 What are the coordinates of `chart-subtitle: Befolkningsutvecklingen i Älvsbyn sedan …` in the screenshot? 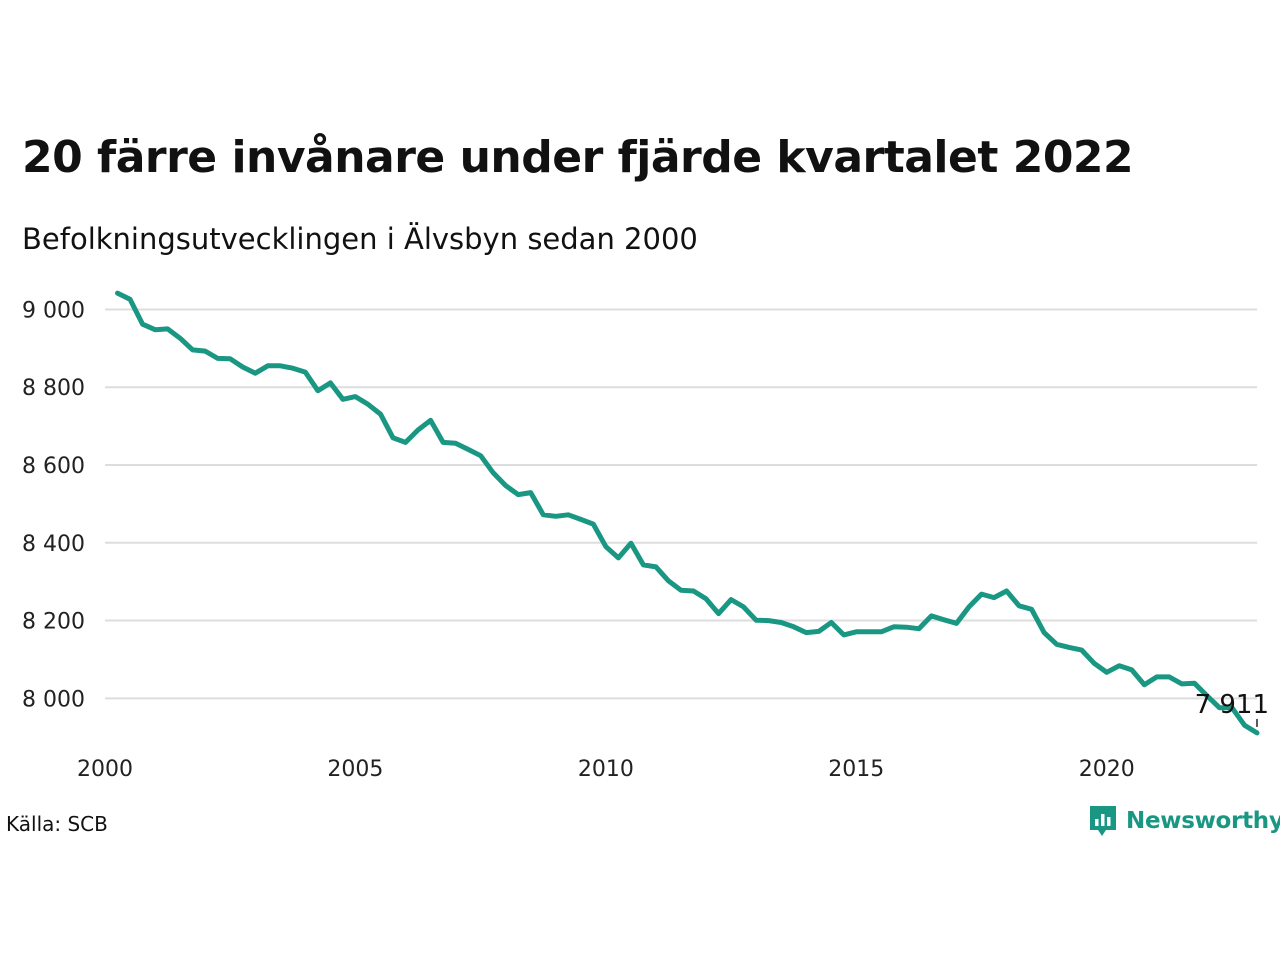 It's located at (360, 239).